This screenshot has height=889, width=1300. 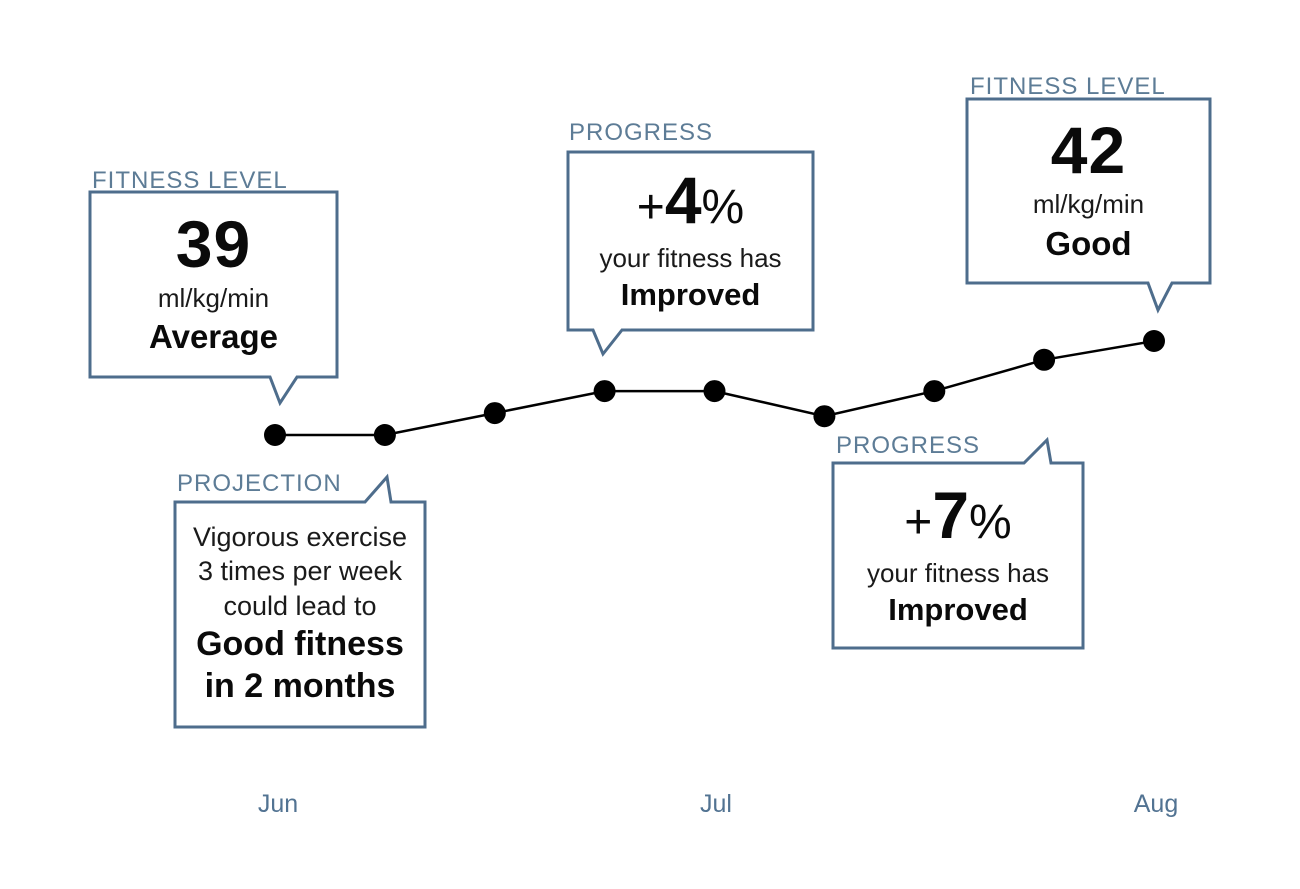 I want to click on axis-tick-jul: Jul, so click(x=716, y=804).